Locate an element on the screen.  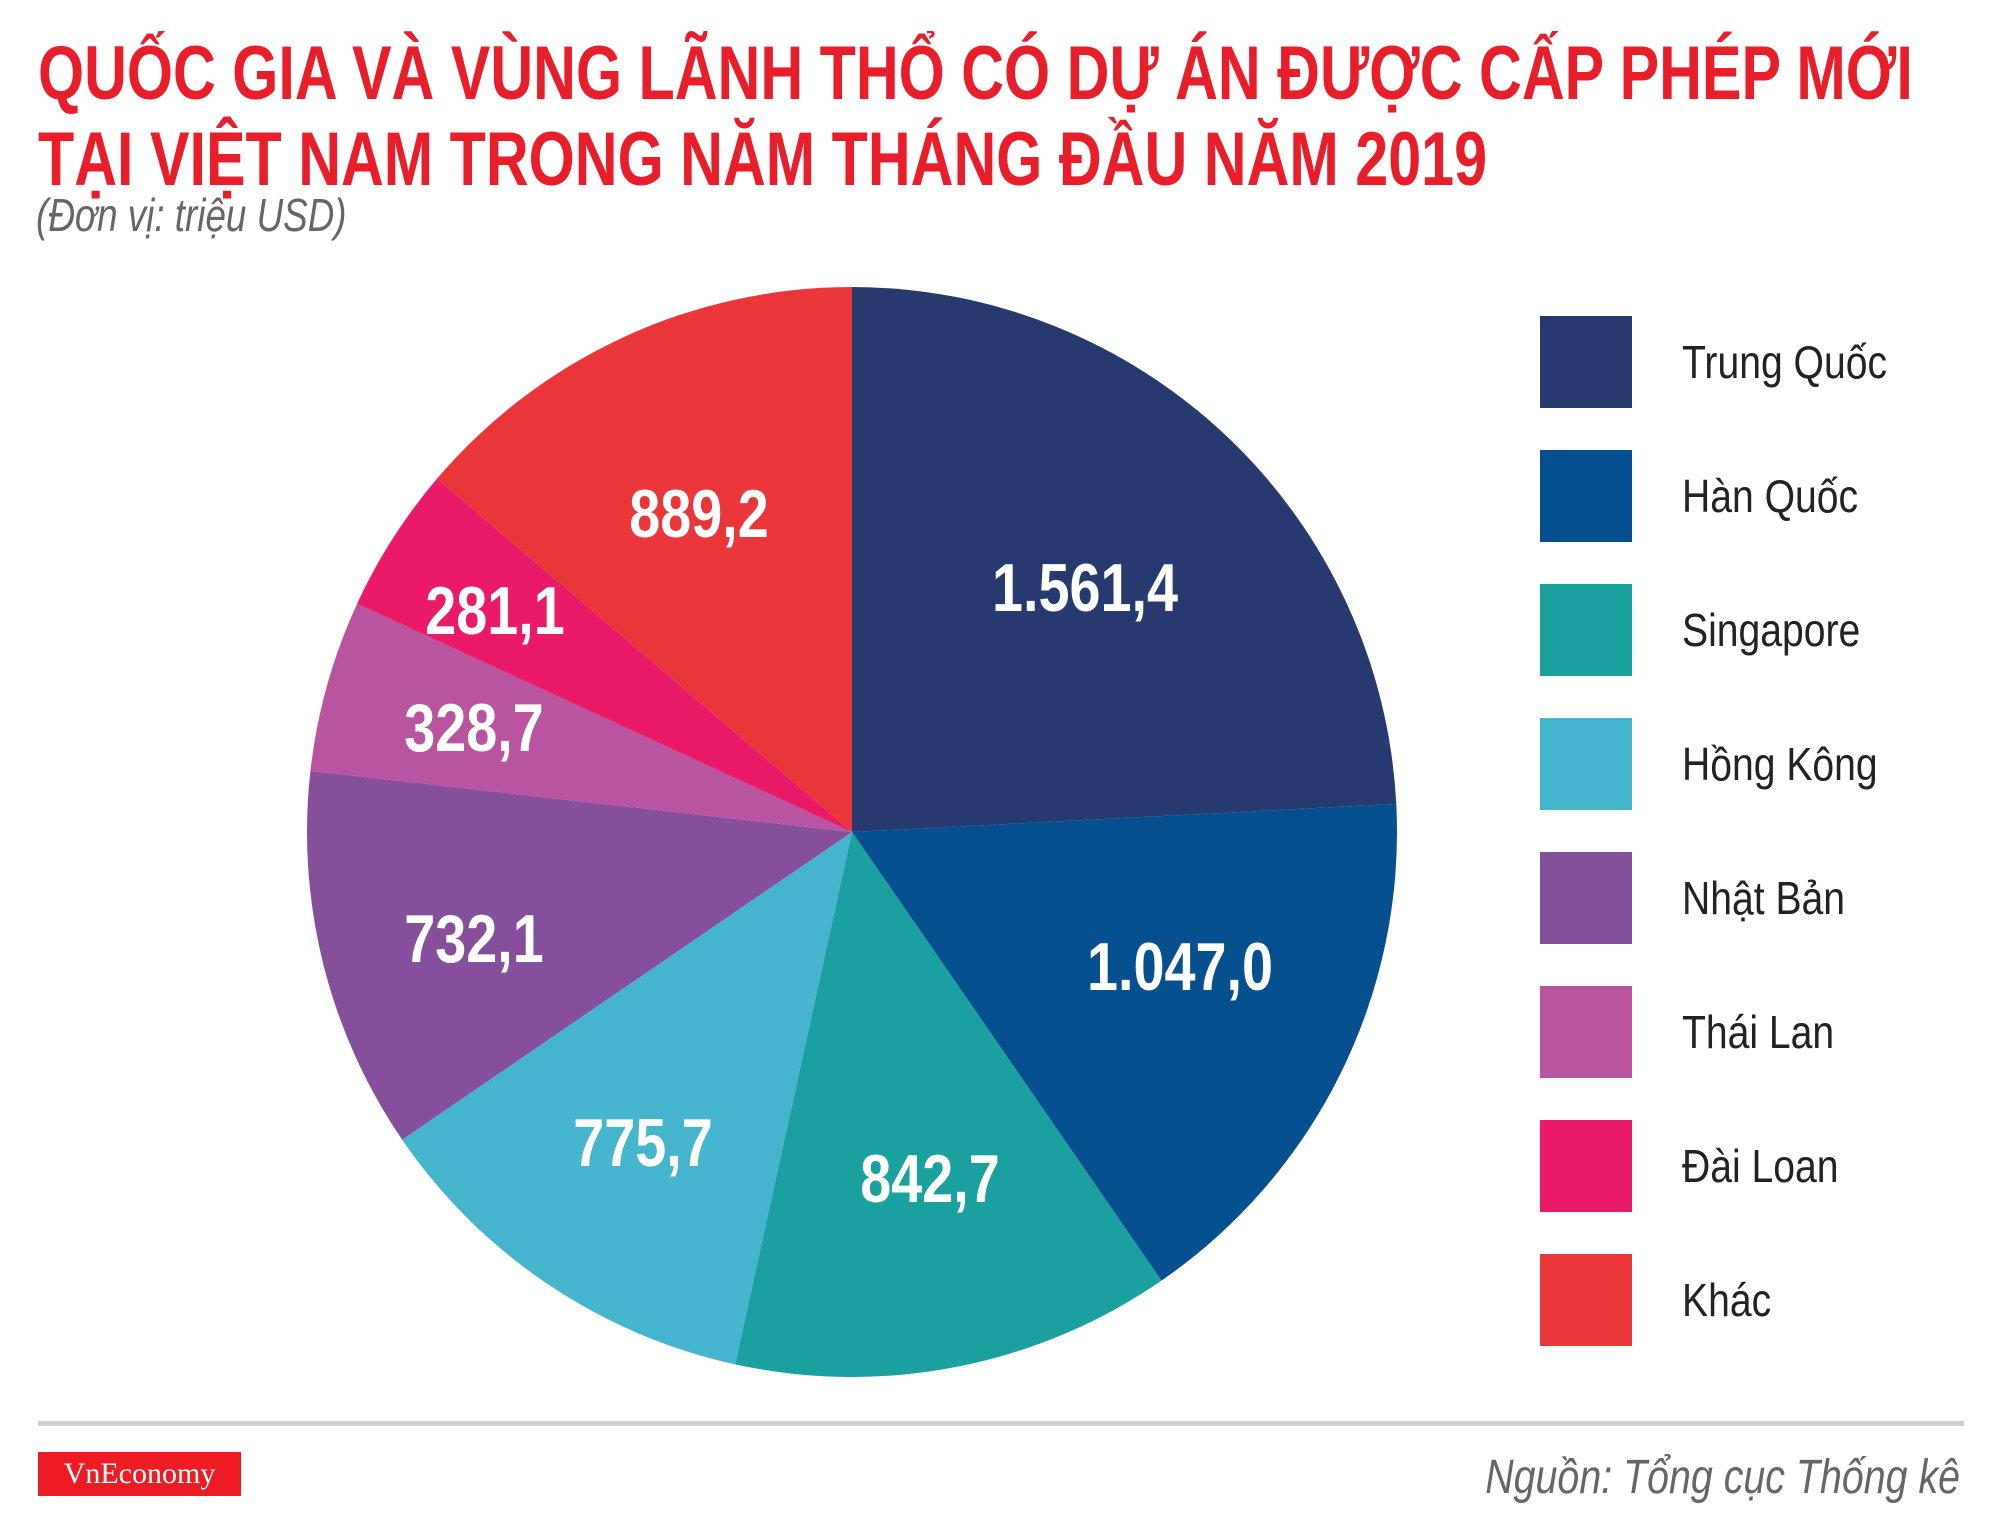
slice-value-label: 328,7 is located at coordinates (474, 728).